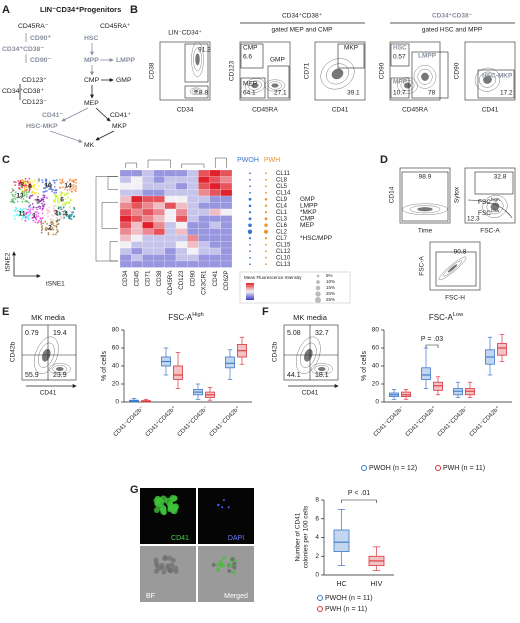 The image size is (520, 623). I want to click on legend-marker, so click(320, 609).